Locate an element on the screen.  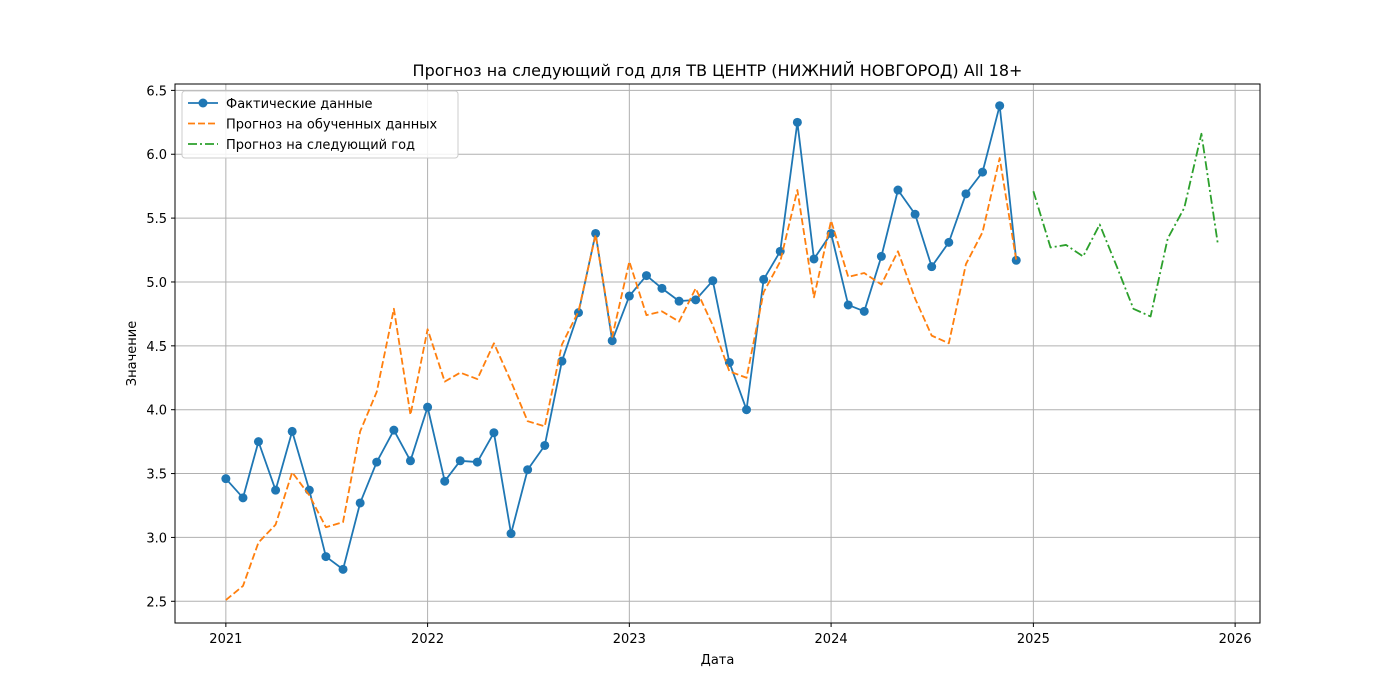
y-tick-label: 3.5 is located at coordinates (156, 475).